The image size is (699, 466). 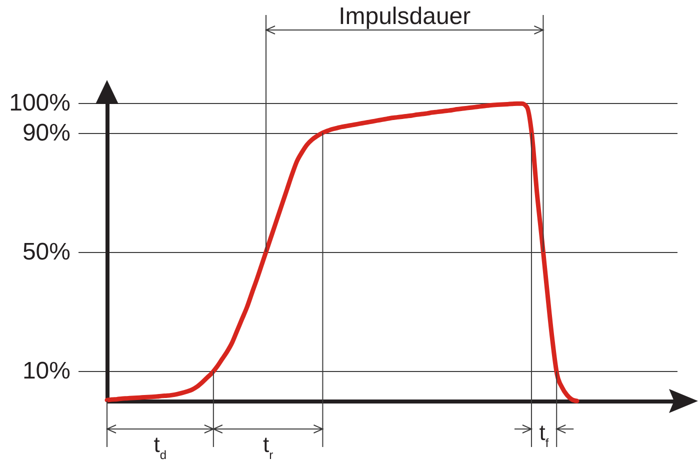 What do you see at coordinates (46, 132) in the screenshot?
I see `y-tick-label: 90%` at bounding box center [46, 132].